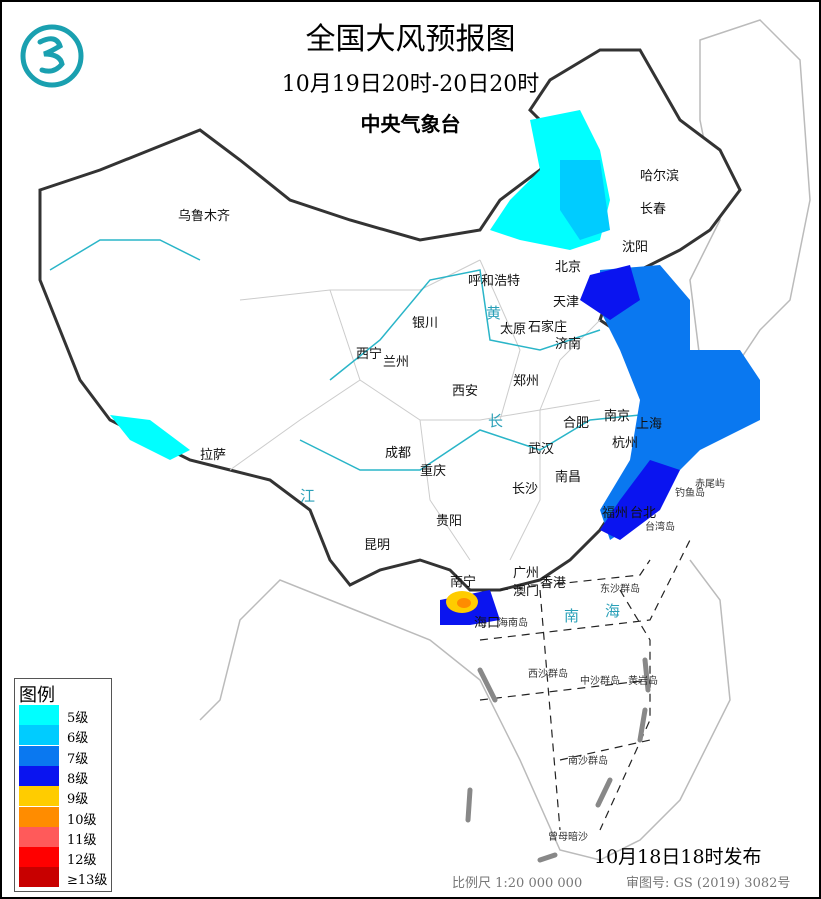 The width and height of the screenshot is (821, 899). I want to click on city-label: 广州, so click(526, 573).